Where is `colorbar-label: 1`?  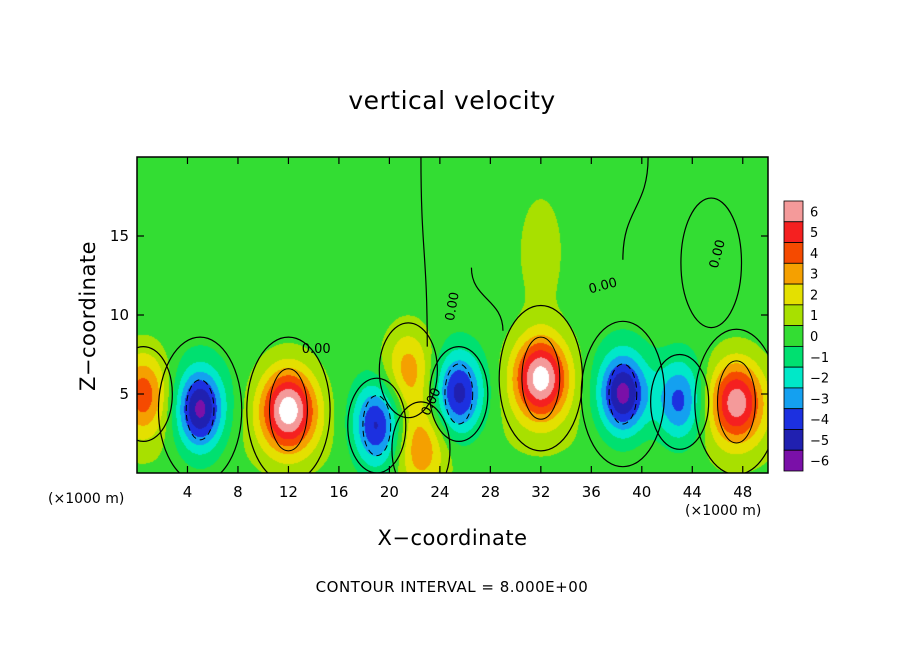 colorbar-label: 1 is located at coordinates (814, 316).